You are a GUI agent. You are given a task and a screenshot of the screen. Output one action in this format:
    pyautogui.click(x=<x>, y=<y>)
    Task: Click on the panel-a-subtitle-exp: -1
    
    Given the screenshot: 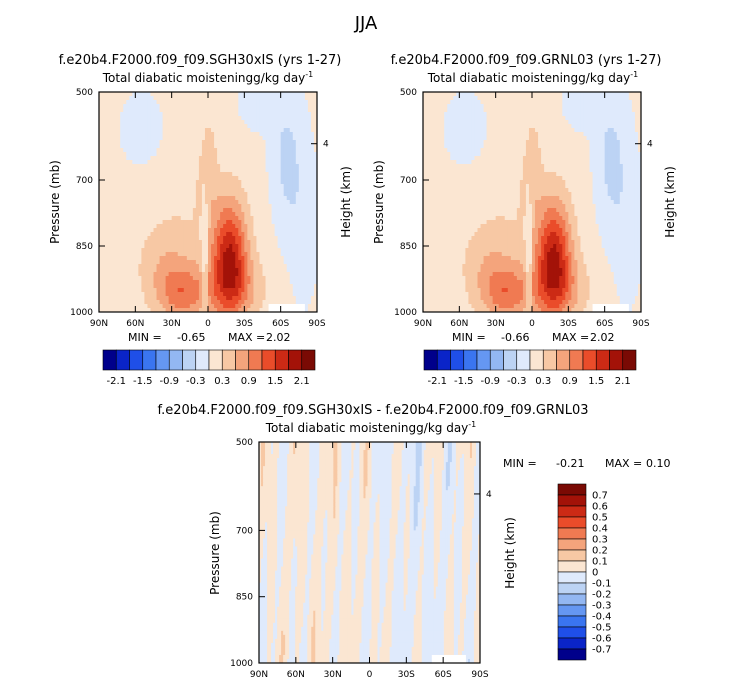 What is the action you would take?
    pyautogui.click(x=309, y=74)
    